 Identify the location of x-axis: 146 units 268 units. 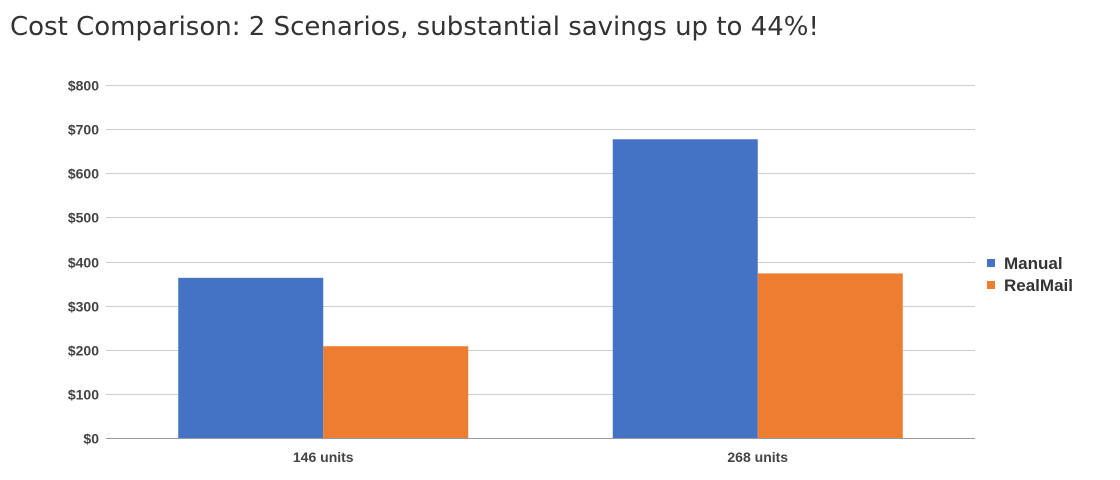
(540, 457).